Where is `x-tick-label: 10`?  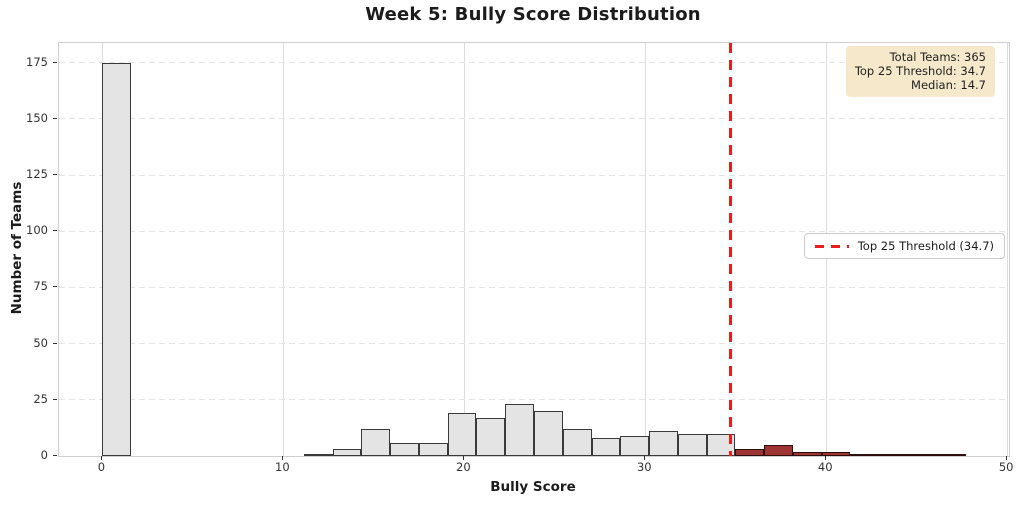
x-tick-label: 10 is located at coordinates (282, 467).